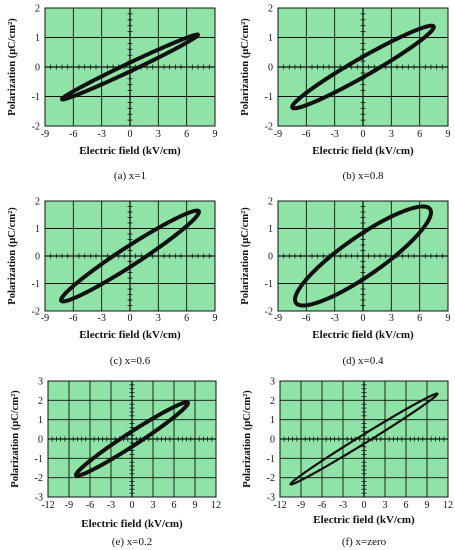  Describe the element at coordinates (132, 542) in the screenshot. I see `panel-caption: (e) x=0.2` at that location.